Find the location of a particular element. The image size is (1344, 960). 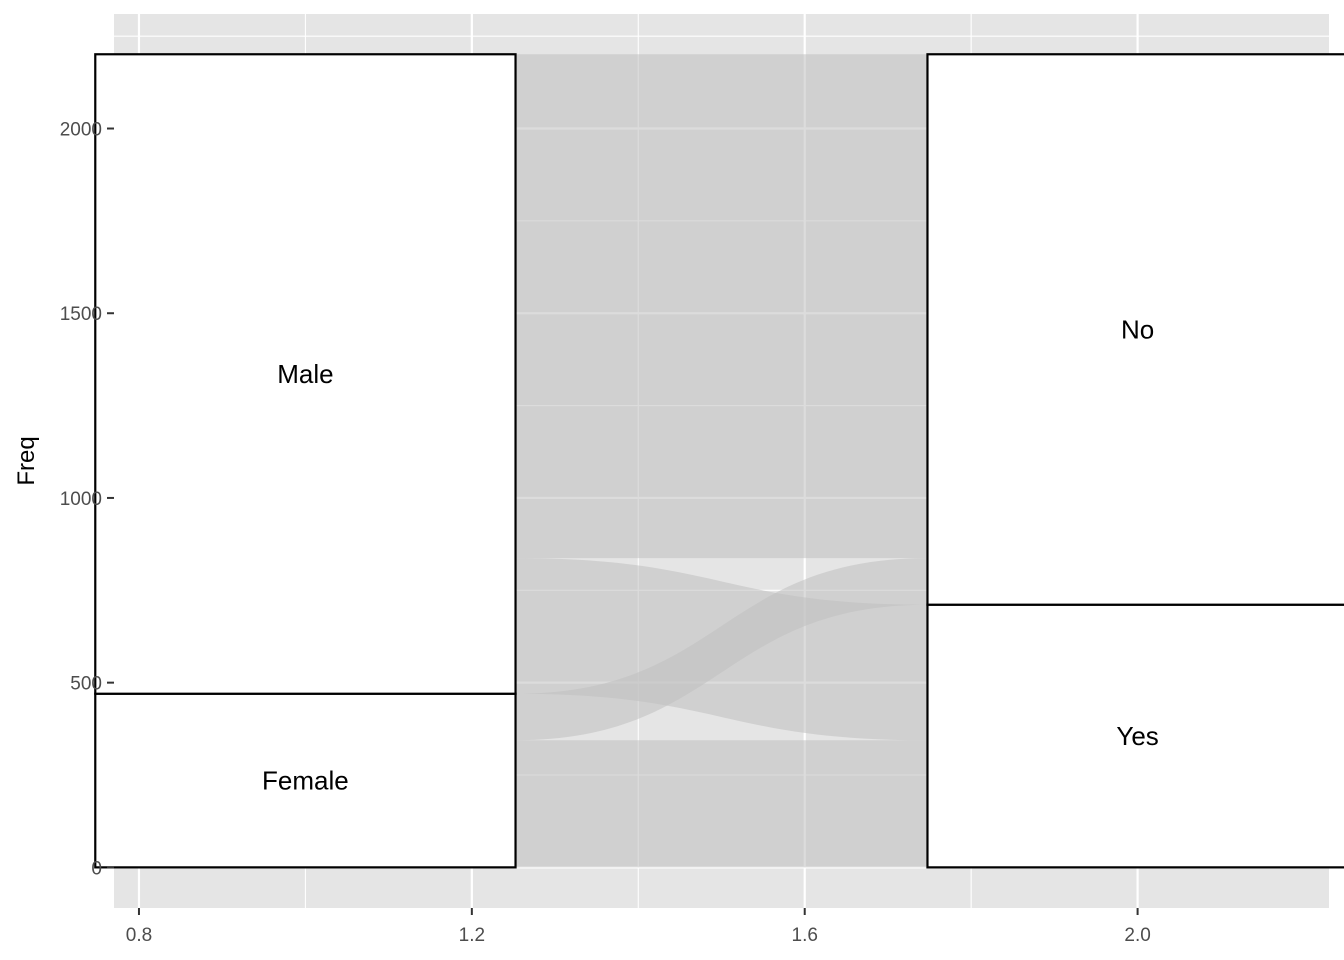

flow-male-yes is located at coordinates (721, 649).